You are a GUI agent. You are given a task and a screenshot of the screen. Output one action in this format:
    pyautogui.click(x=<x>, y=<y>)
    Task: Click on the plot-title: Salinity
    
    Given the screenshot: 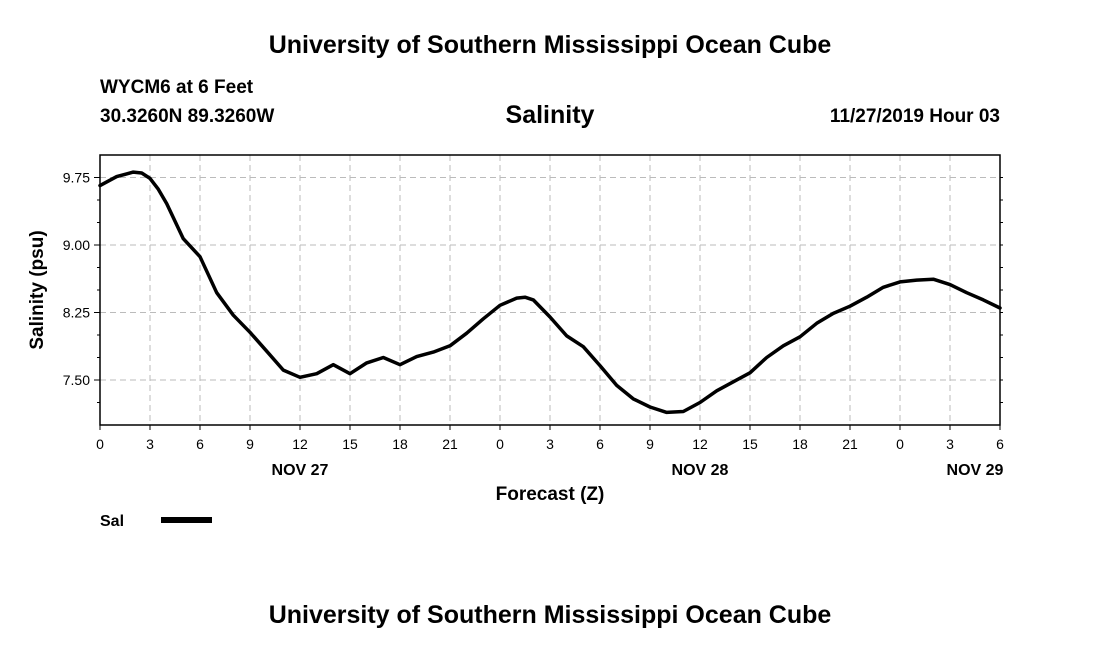 What is the action you would take?
    pyautogui.click(x=550, y=115)
    